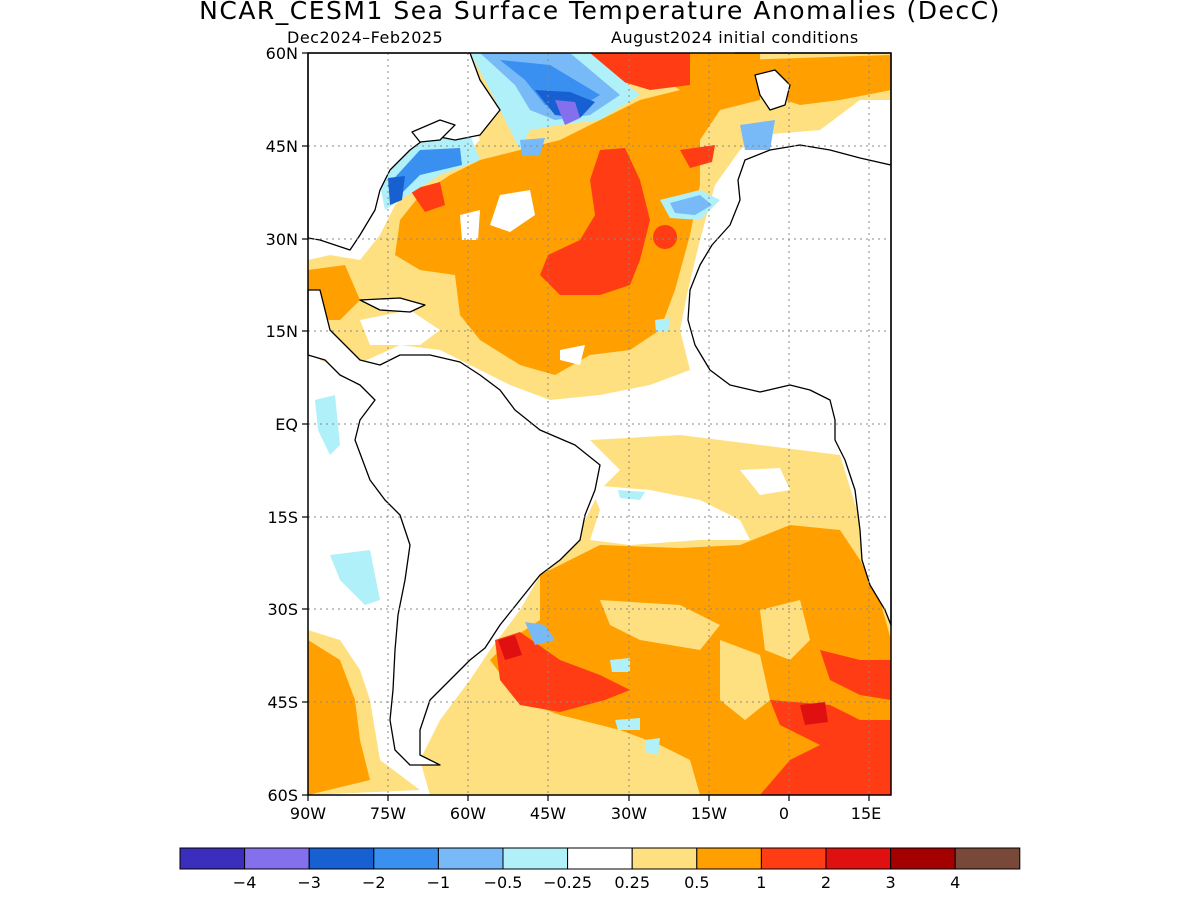 The height and width of the screenshot is (900, 1200). I want to click on gulf-stream-hot-spot, so click(427, 197).